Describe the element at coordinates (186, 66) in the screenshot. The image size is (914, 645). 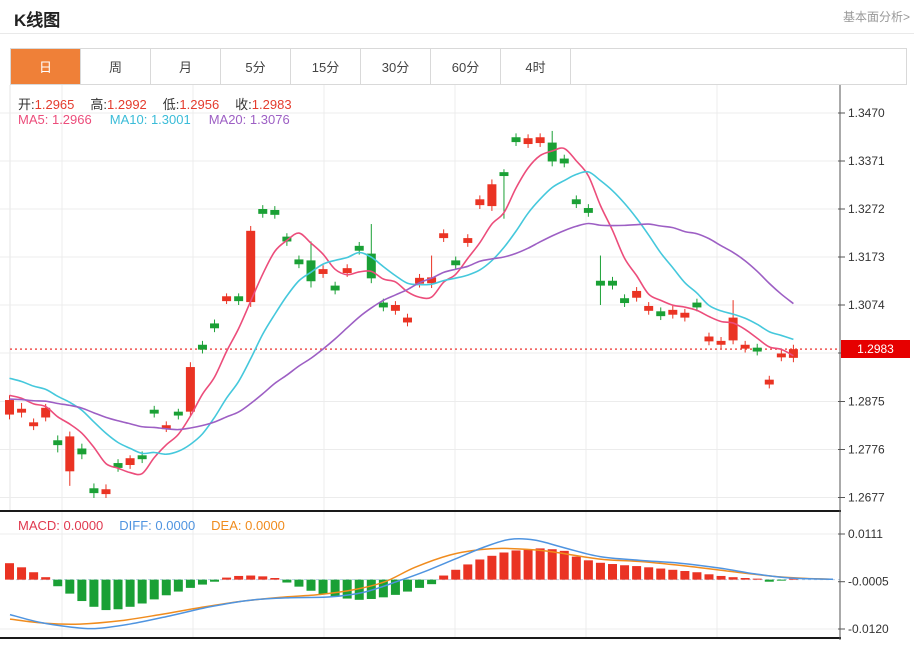
I see `tab-monthly: 月` at that location.